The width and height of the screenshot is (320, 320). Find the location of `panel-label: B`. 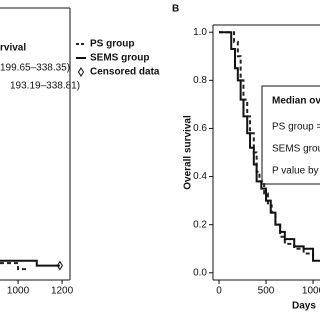

panel-label: B is located at coordinates (175, 9).